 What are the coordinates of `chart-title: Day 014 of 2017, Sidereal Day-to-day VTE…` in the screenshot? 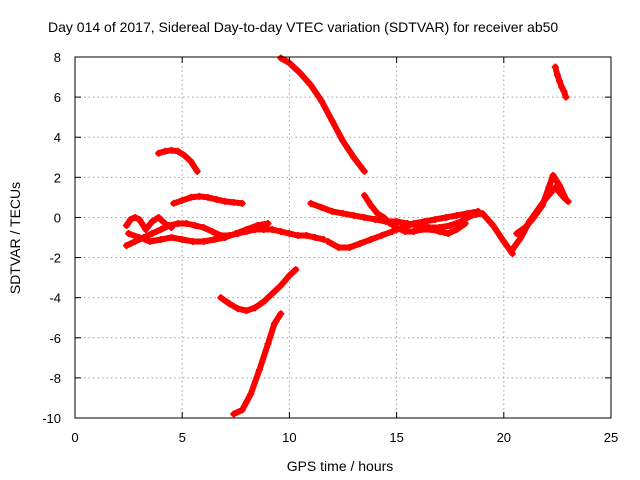 It's located at (303, 27).